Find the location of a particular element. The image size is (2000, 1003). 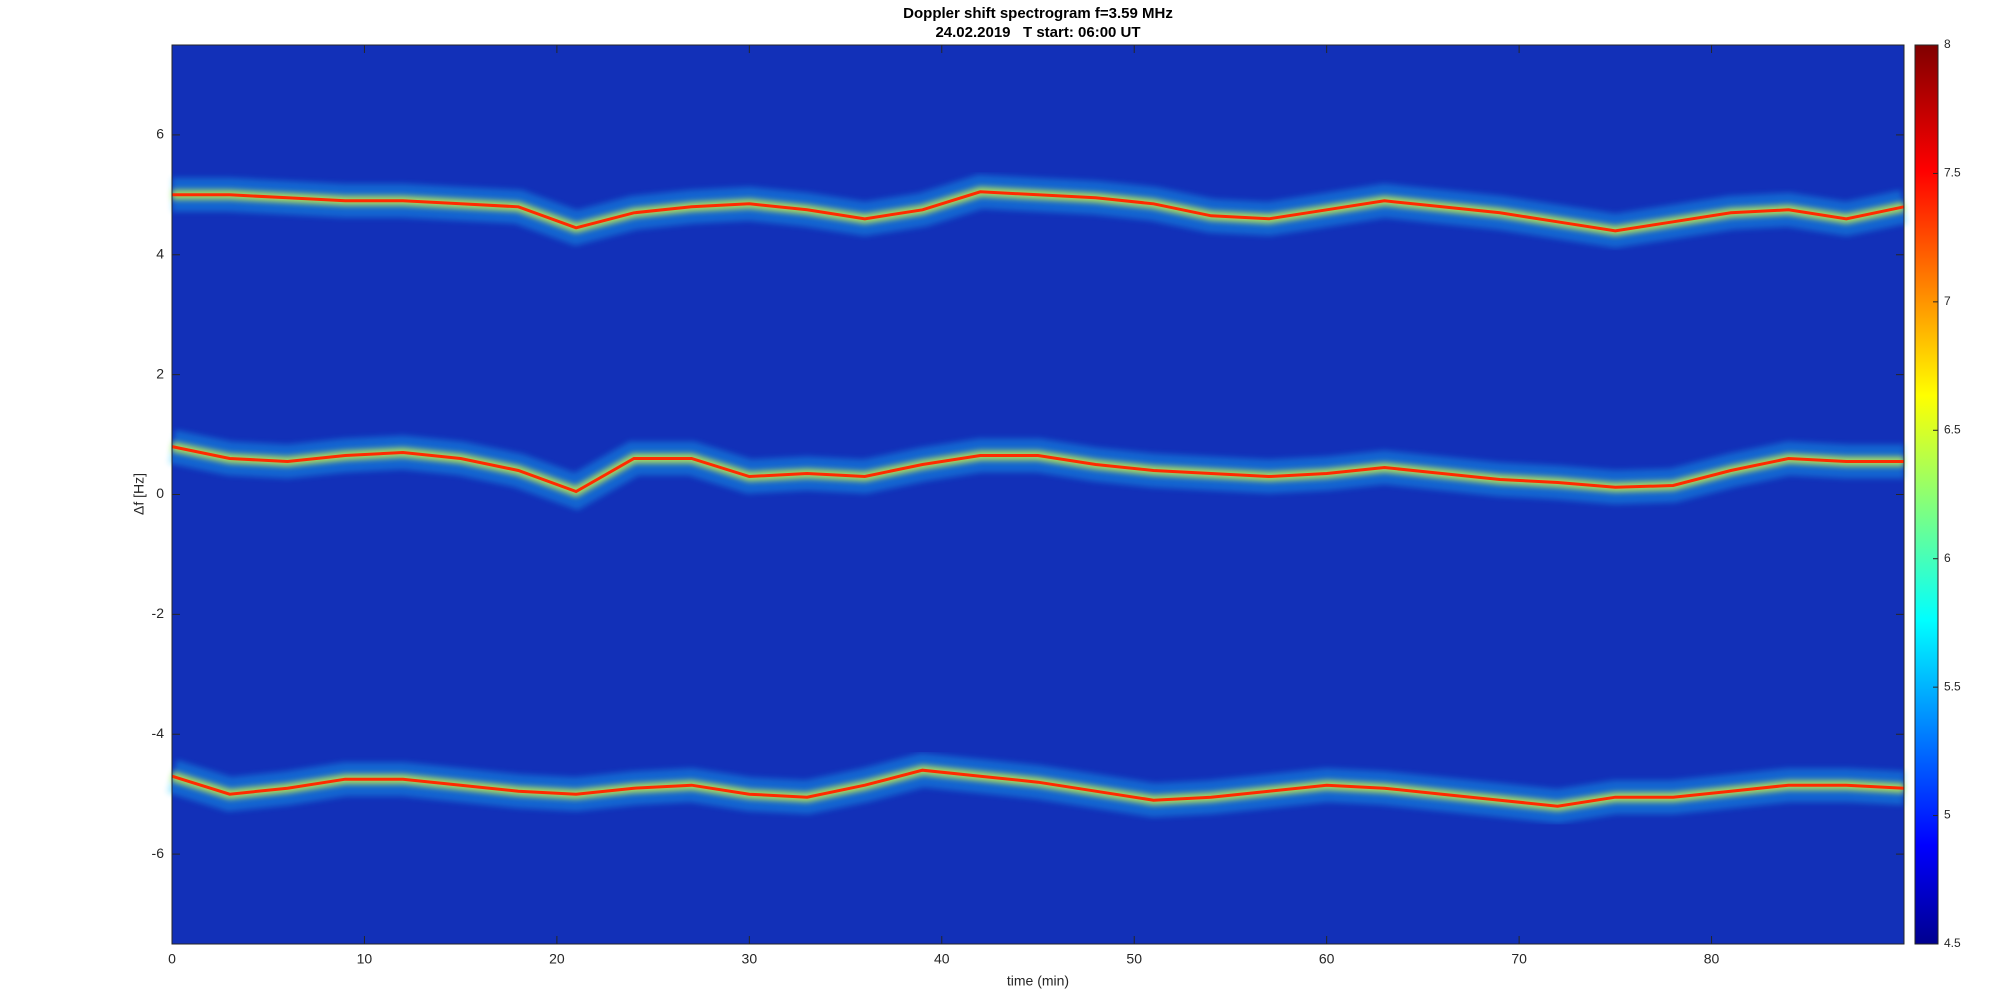

x-tick-label: 40 is located at coordinates (942, 959).